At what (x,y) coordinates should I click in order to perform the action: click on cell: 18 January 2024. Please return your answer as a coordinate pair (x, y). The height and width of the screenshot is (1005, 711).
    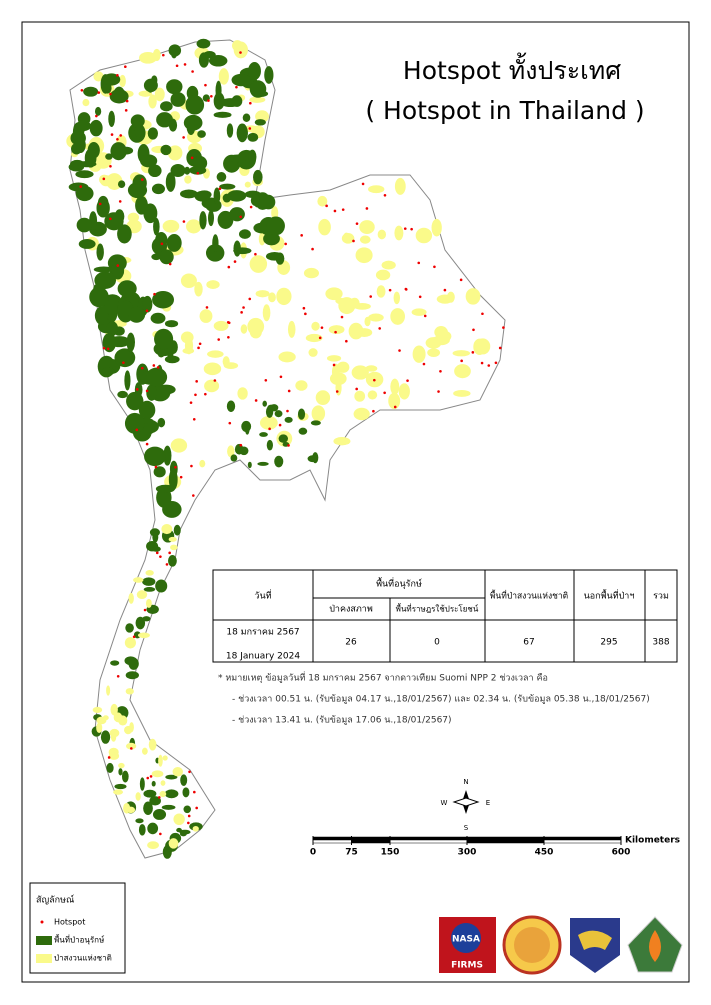
    Looking at the image, I should click on (263, 657).